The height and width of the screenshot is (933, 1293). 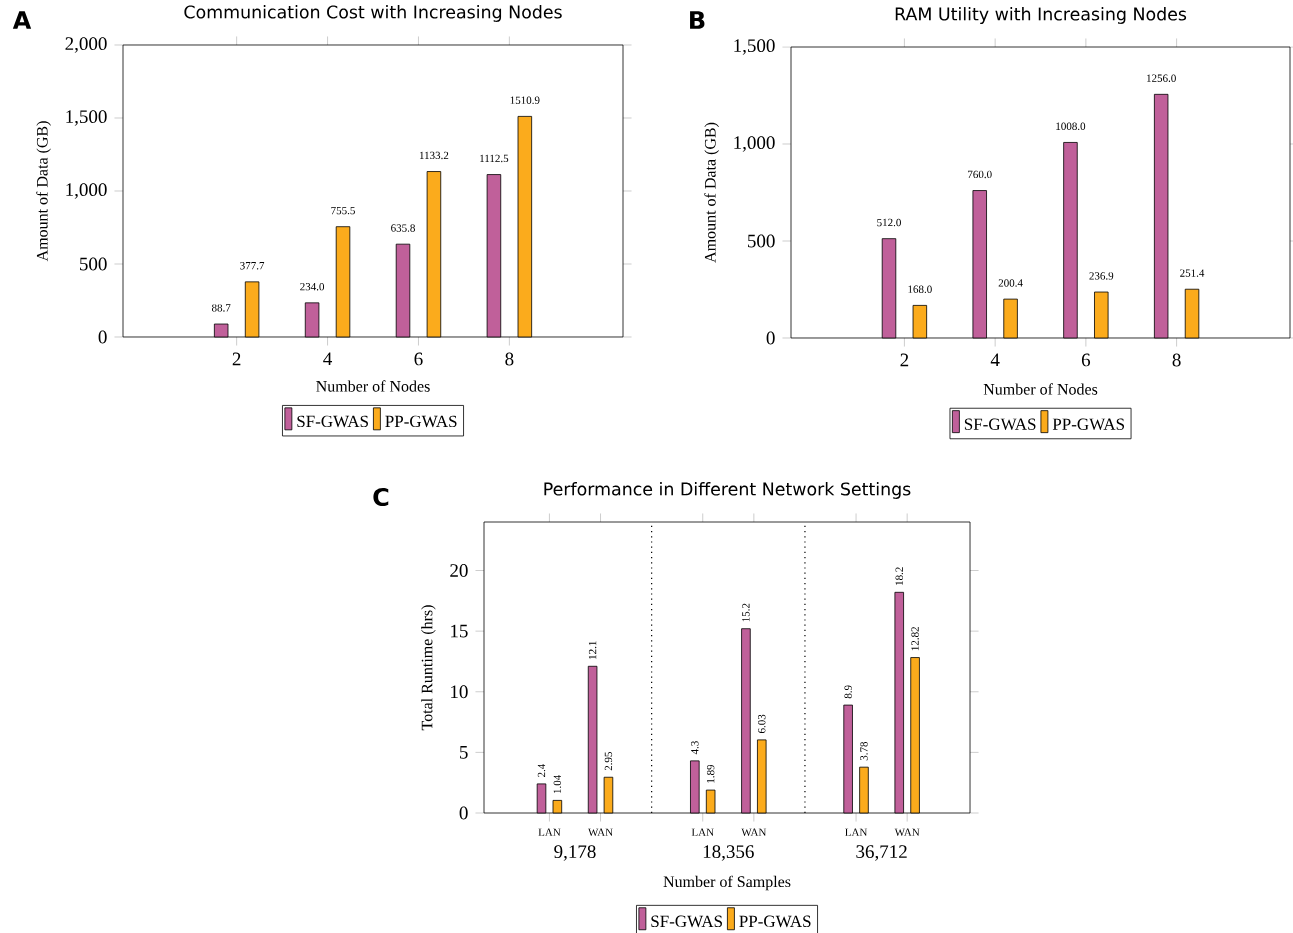 I want to click on data-label: 1.04, so click(x=557, y=784).